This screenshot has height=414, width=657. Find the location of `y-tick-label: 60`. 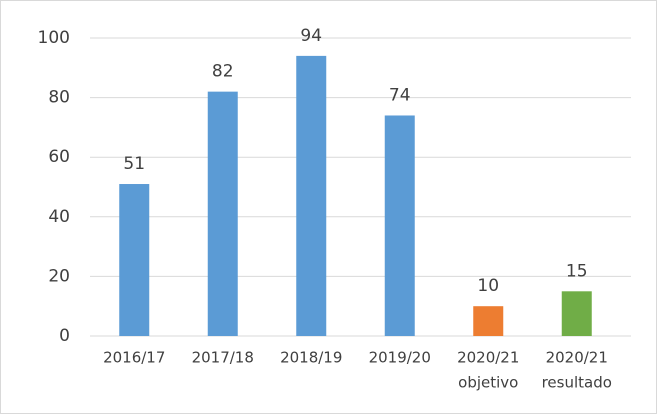

y-tick-label: 60 is located at coordinates (59, 157).